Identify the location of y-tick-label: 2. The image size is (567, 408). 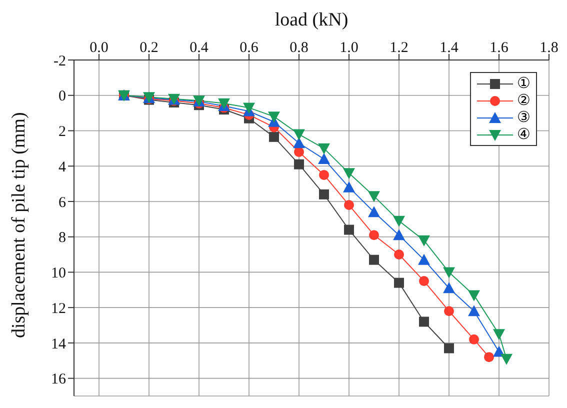
(62, 132).